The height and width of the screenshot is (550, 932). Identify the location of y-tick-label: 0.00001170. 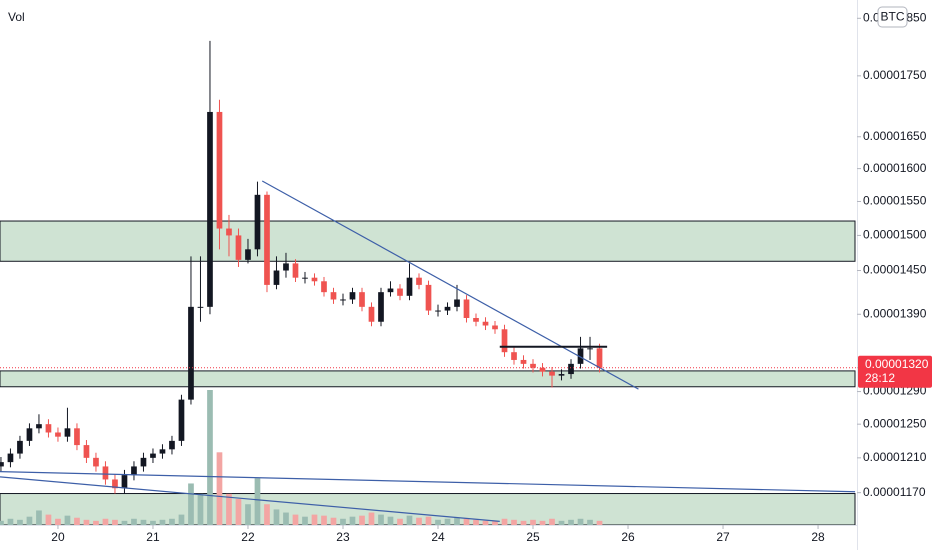
(894, 492).